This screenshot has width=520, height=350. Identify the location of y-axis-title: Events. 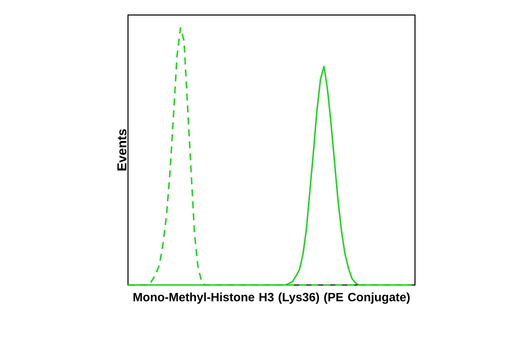
(121, 149).